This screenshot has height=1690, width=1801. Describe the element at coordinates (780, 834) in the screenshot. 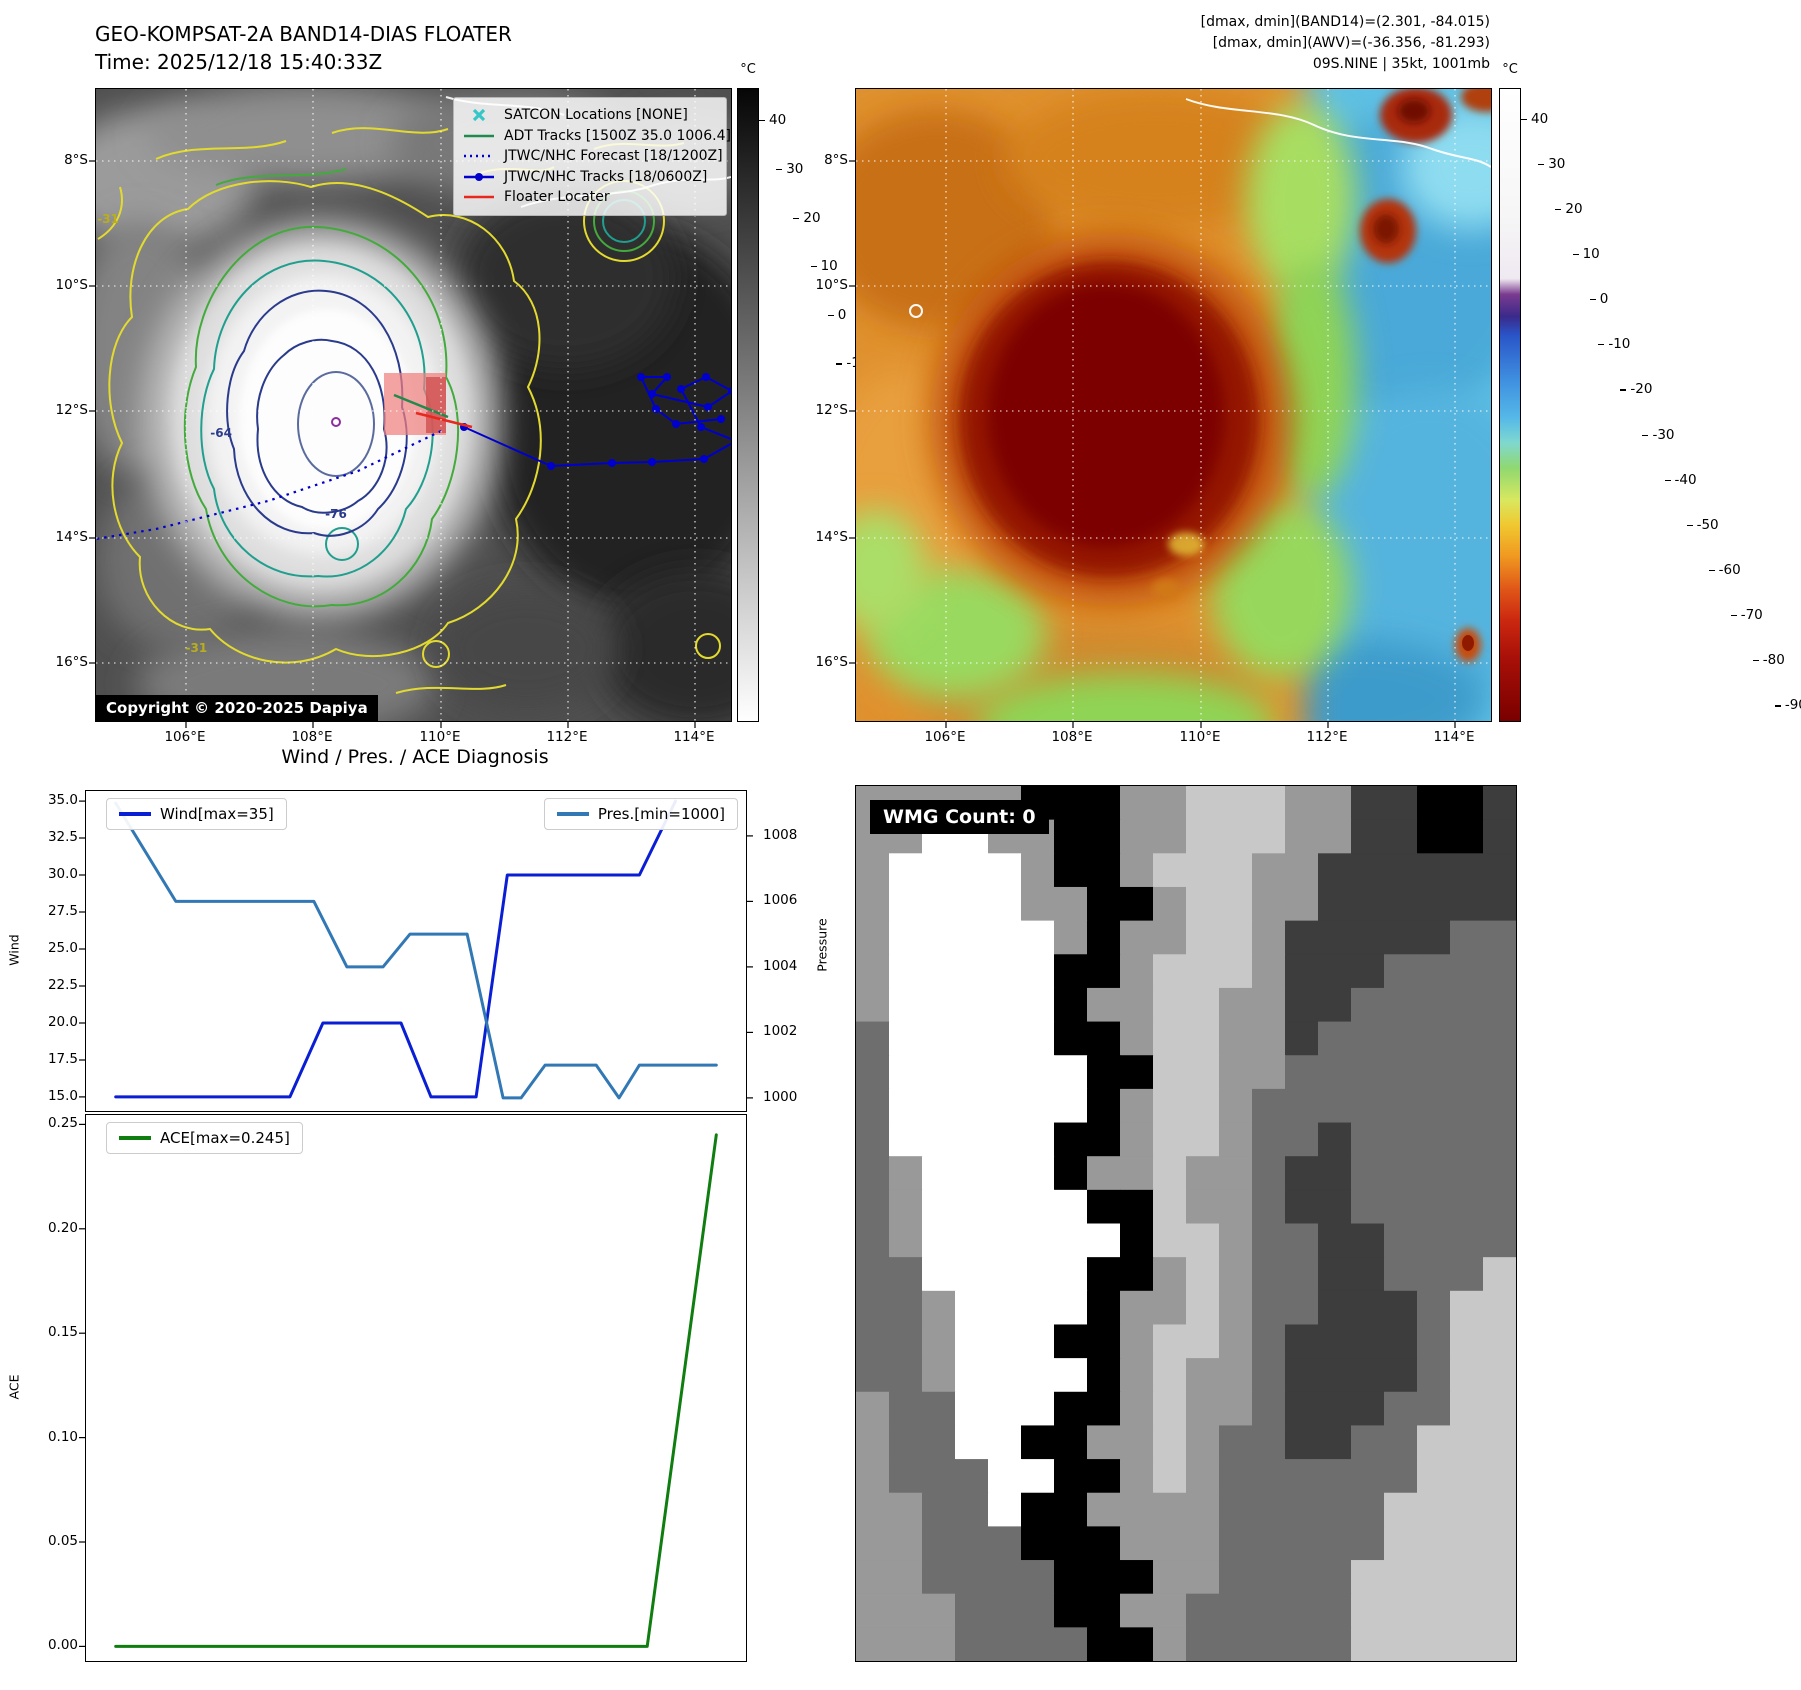

I see `axis-tick-label: 1008` at that location.